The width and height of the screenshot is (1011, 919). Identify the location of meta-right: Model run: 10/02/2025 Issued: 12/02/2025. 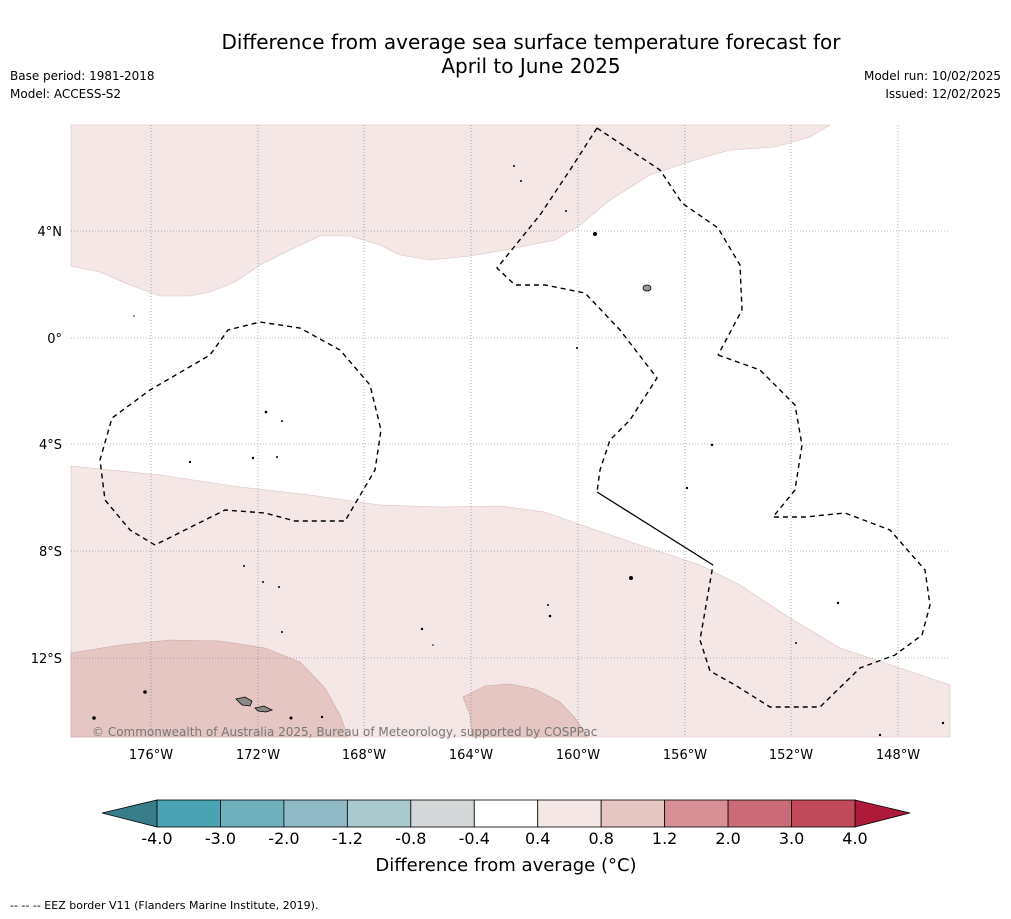
(932, 85).